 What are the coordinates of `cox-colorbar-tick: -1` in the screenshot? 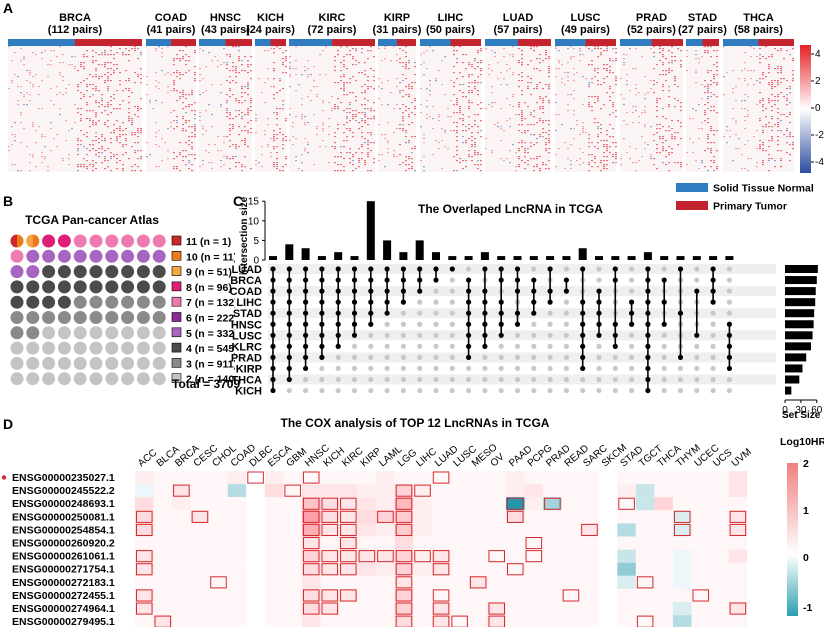 It's located at (807, 608).